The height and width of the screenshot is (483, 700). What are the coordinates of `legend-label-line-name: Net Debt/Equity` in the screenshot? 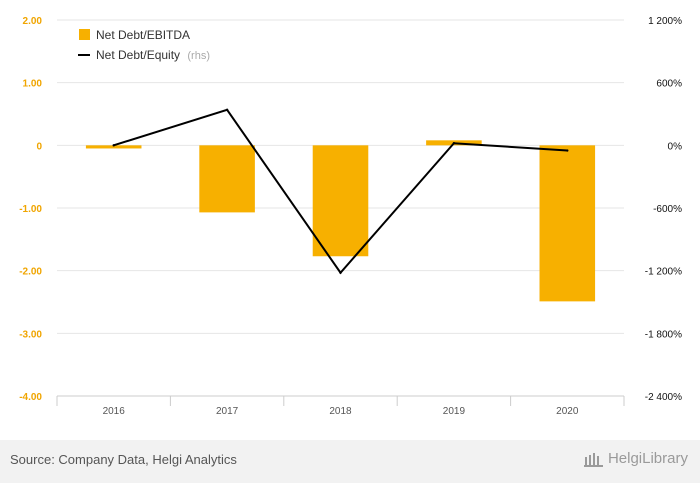 It's located at (138, 55).